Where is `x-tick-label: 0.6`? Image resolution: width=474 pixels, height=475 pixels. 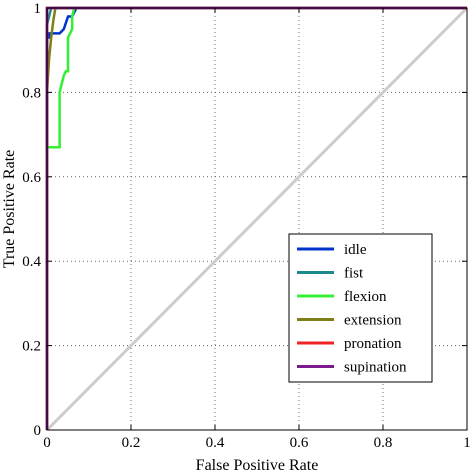 x-tick-label: 0.6 is located at coordinates (299, 443).